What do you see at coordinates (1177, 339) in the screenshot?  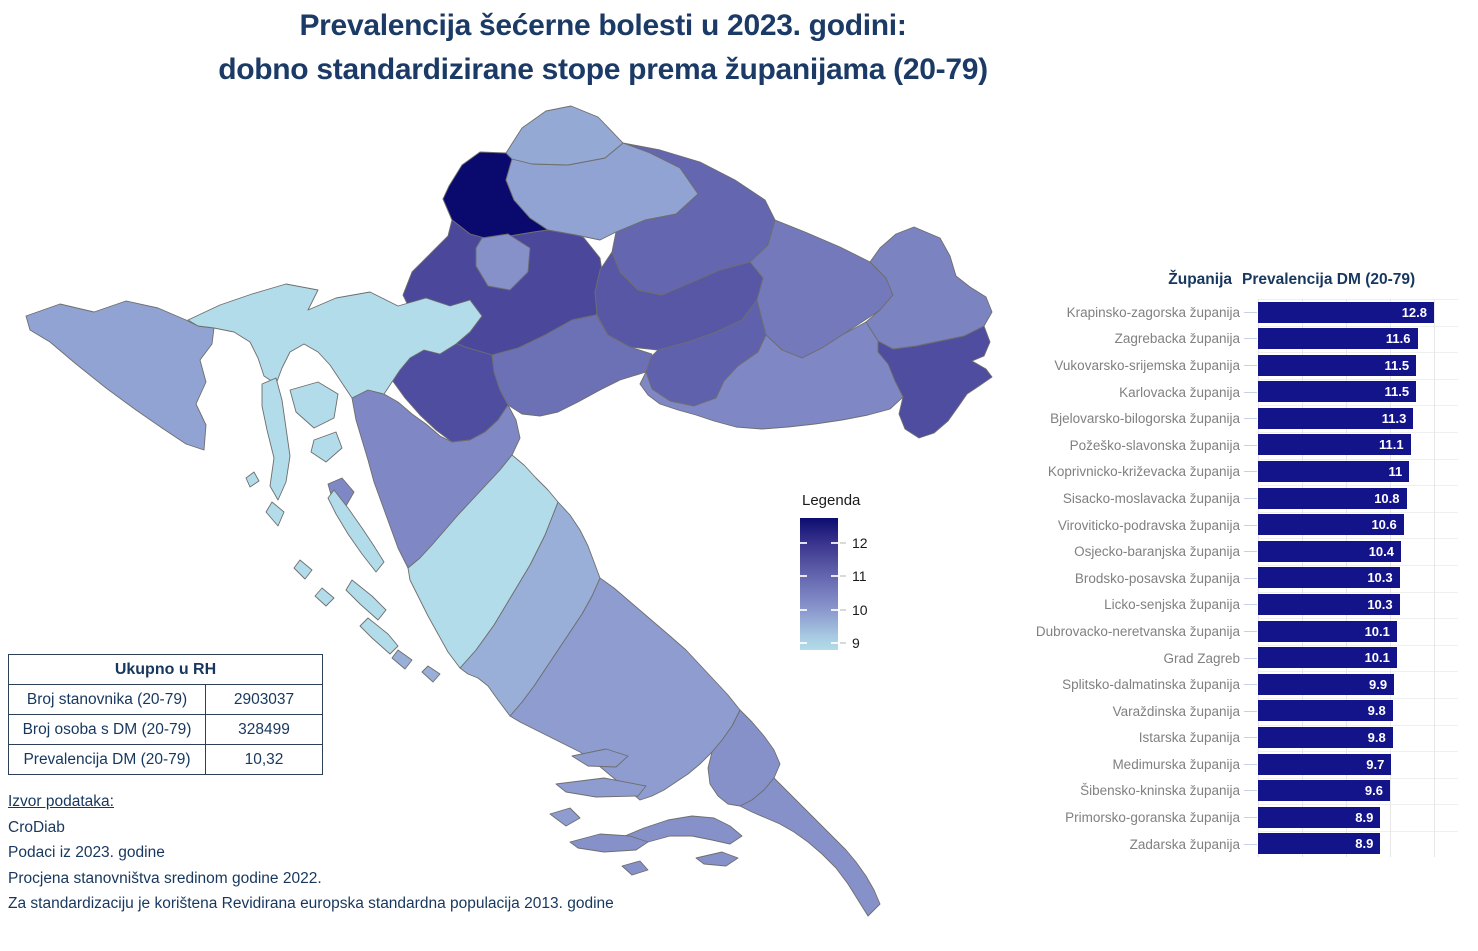 I see `bar-label: Zagrebacka županija` at bounding box center [1177, 339].